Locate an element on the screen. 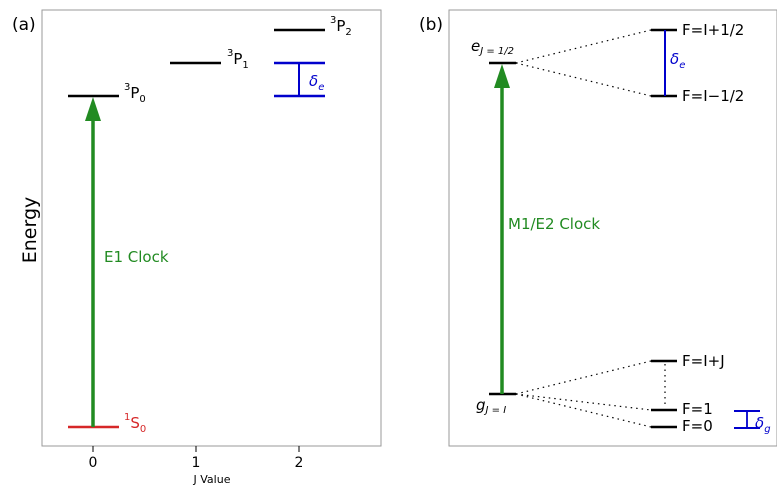 The width and height of the screenshot is (777, 486). hf-lower-label-2: F=0 is located at coordinates (697, 426).